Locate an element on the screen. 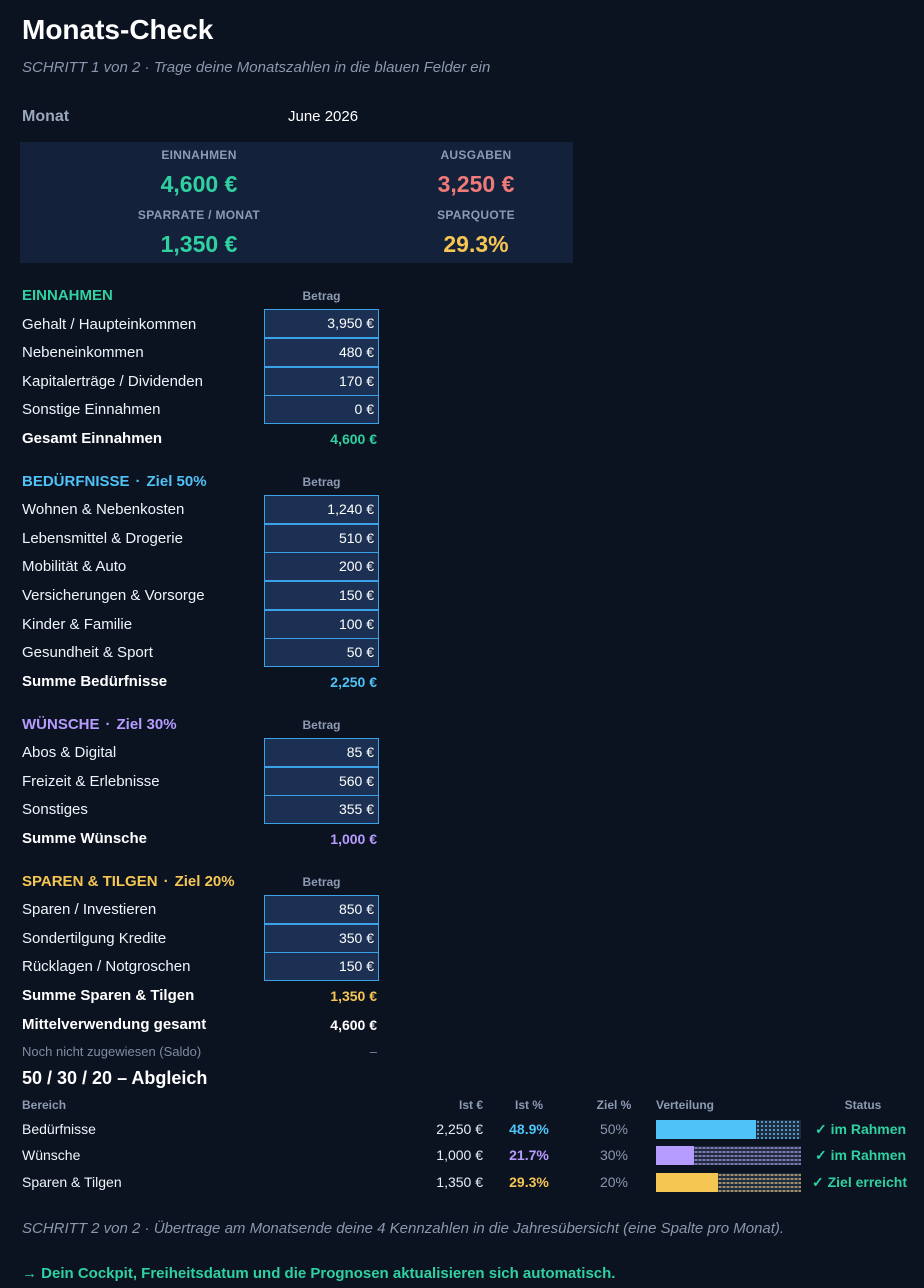  saving-amount-input: 150 € is located at coordinates (321, 966).